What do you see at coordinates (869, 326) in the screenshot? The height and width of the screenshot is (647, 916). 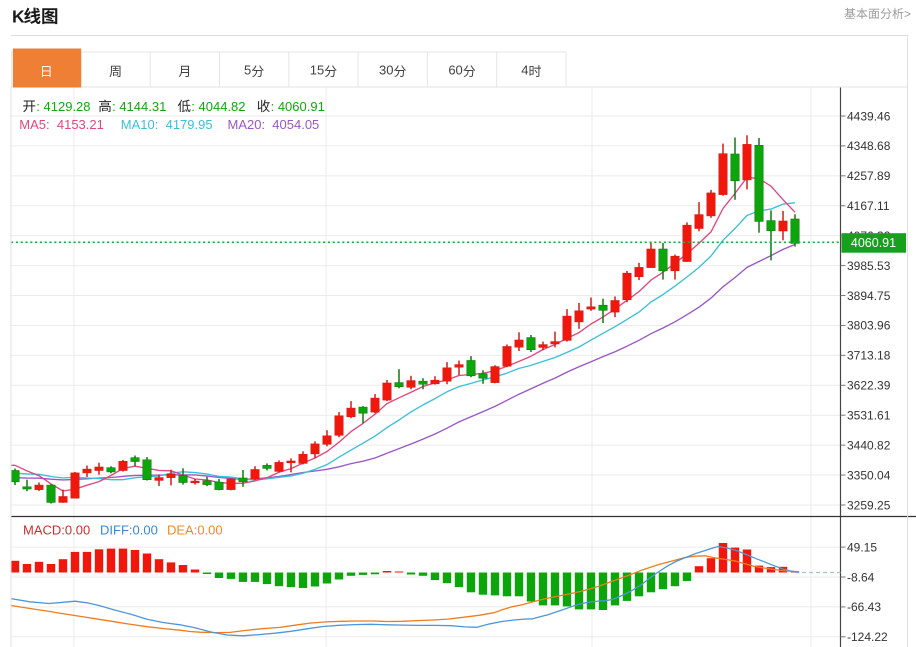 I see `svg-text: 3803.96` at bounding box center [869, 326].